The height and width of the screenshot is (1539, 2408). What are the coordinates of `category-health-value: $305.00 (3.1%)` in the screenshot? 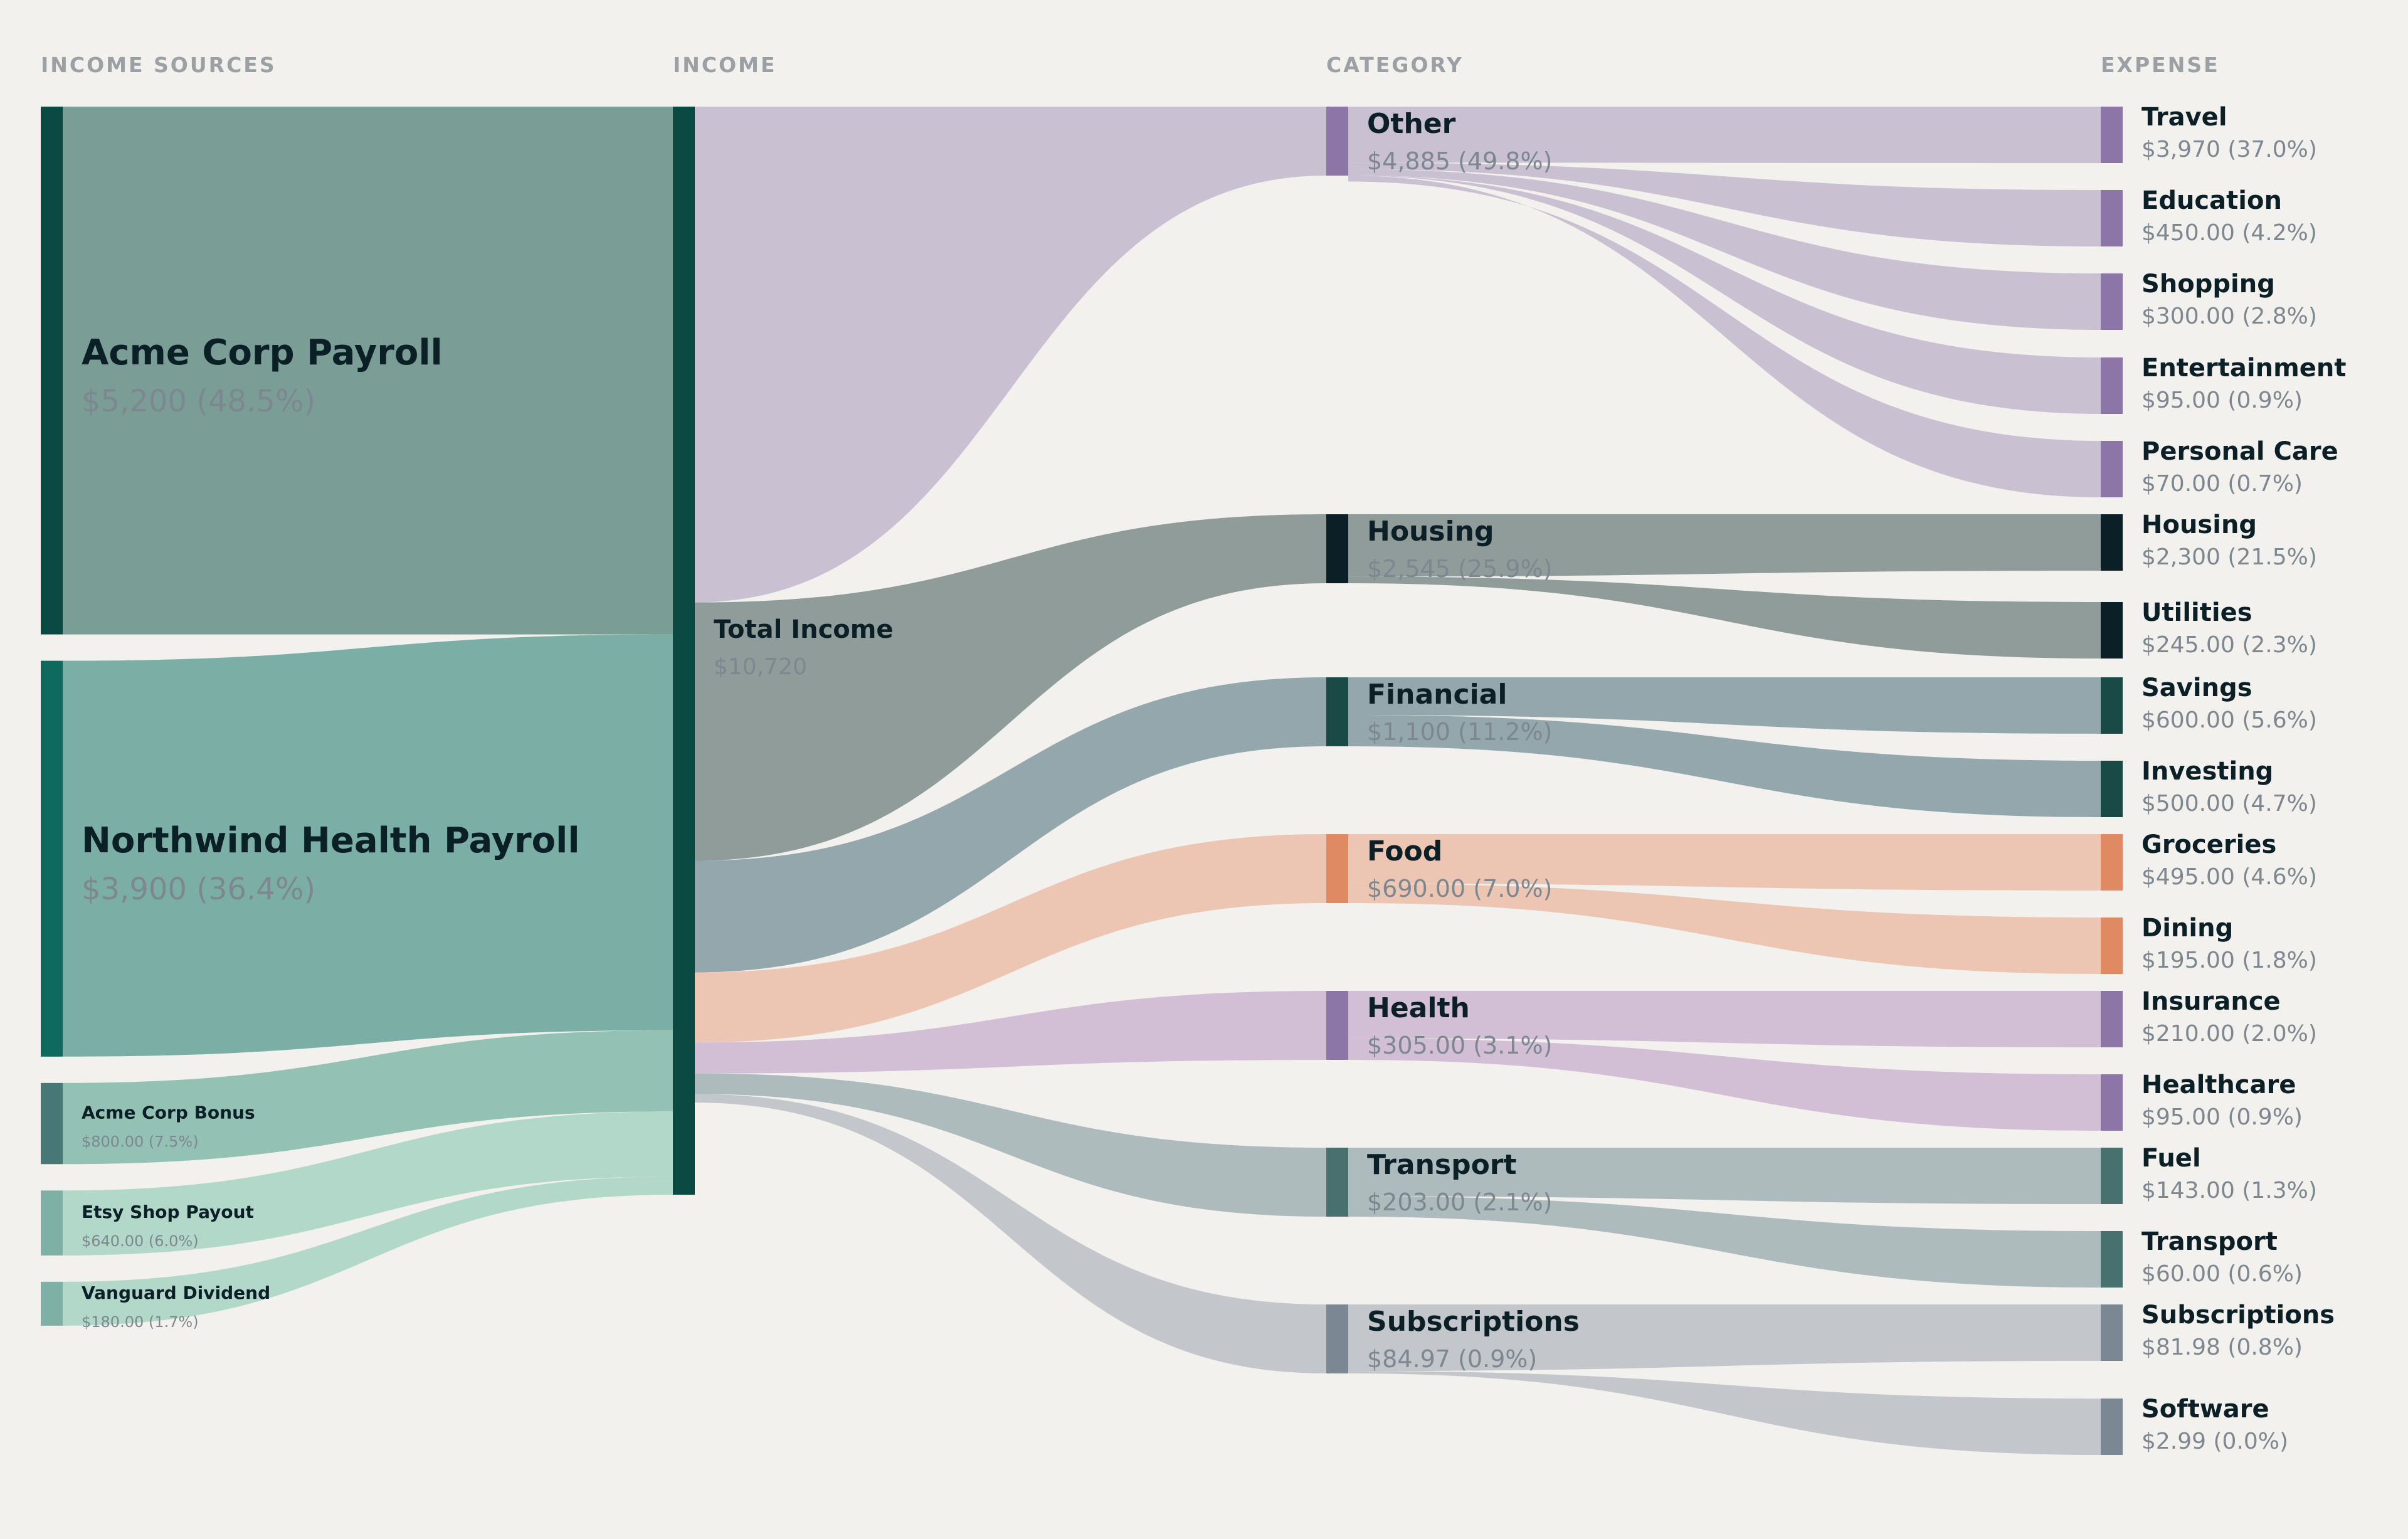 It's located at (1459, 1045).